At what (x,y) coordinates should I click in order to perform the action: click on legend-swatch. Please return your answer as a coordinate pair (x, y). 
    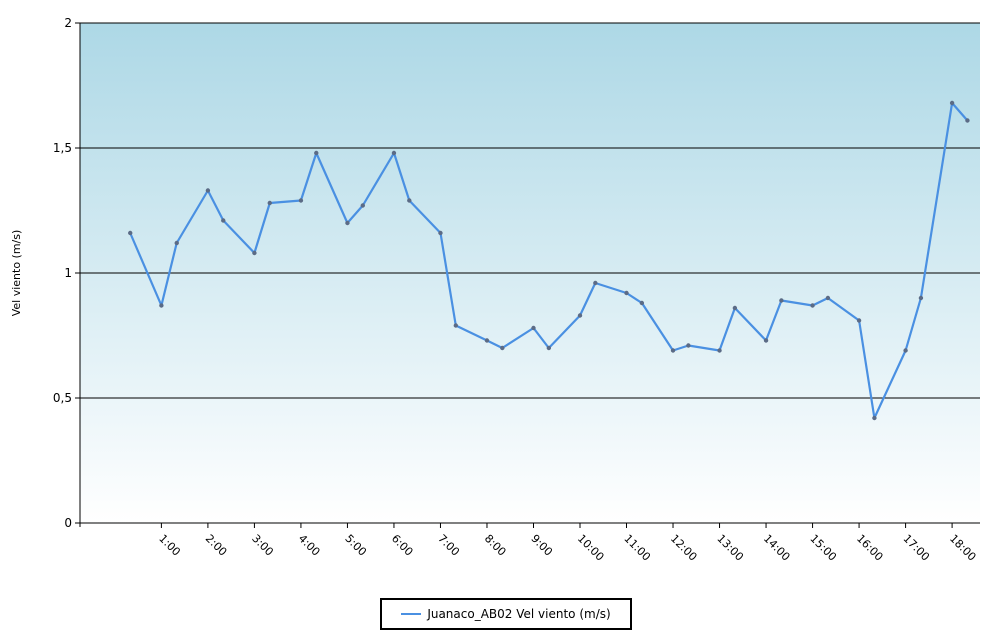
    Looking at the image, I should click on (411, 614).